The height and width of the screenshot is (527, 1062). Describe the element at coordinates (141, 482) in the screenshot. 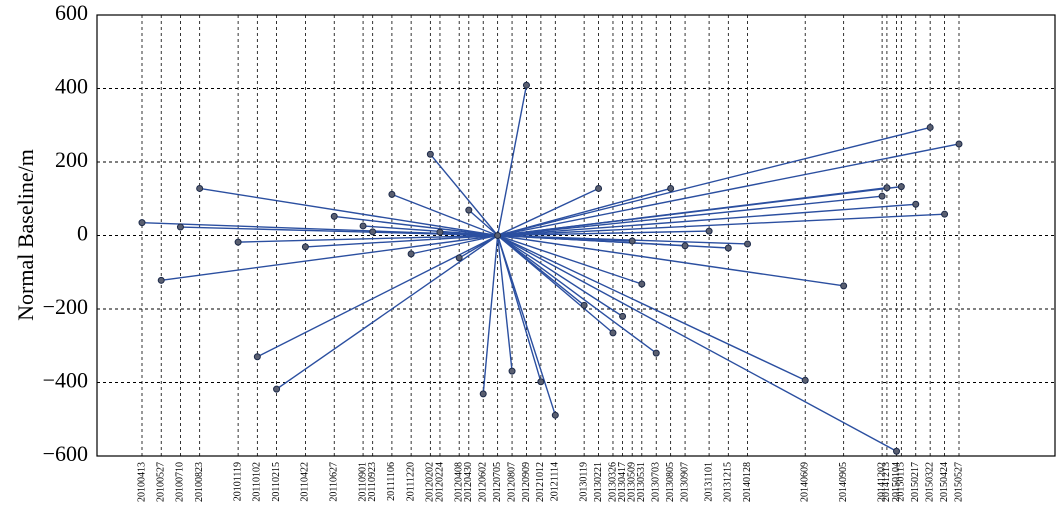

I see `x-tick-label: 20100413` at that location.